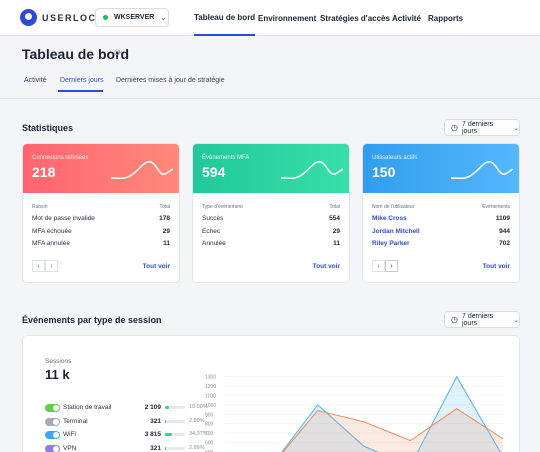 This screenshot has height=452, width=540. I want to click on tab-activity: Activité, so click(35, 80).